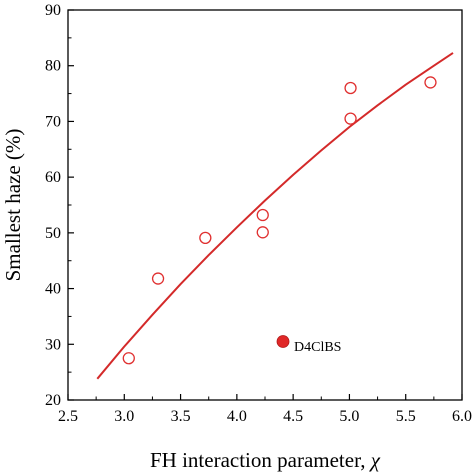 The width and height of the screenshot is (474, 475). Describe the element at coordinates (53, 10) in the screenshot. I see `y-tick-label: 90` at that location.